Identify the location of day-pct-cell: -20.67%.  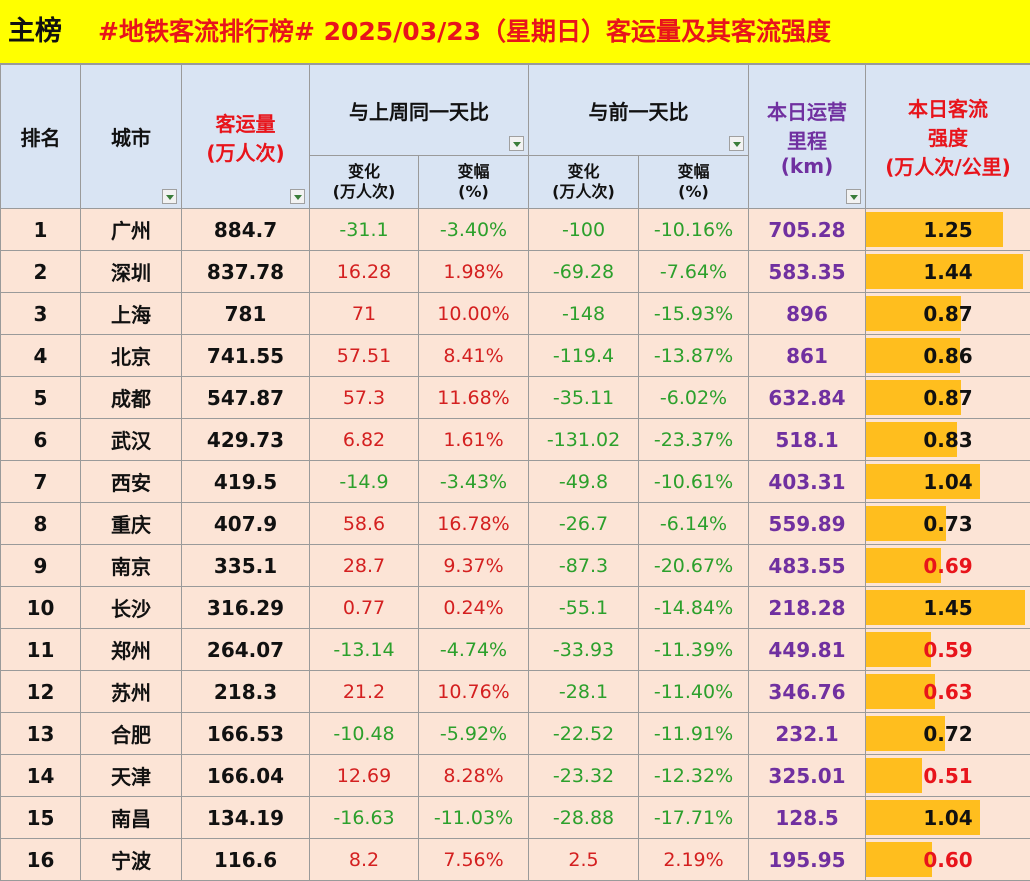
(694, 566).